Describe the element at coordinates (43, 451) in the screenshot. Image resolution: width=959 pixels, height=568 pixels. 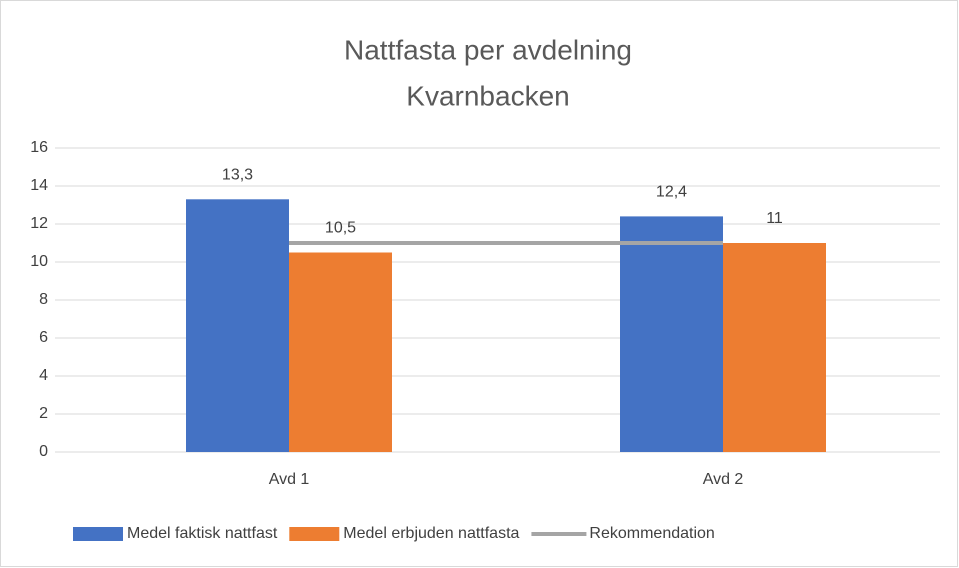
I see `y-tick-label: 0` at that location.